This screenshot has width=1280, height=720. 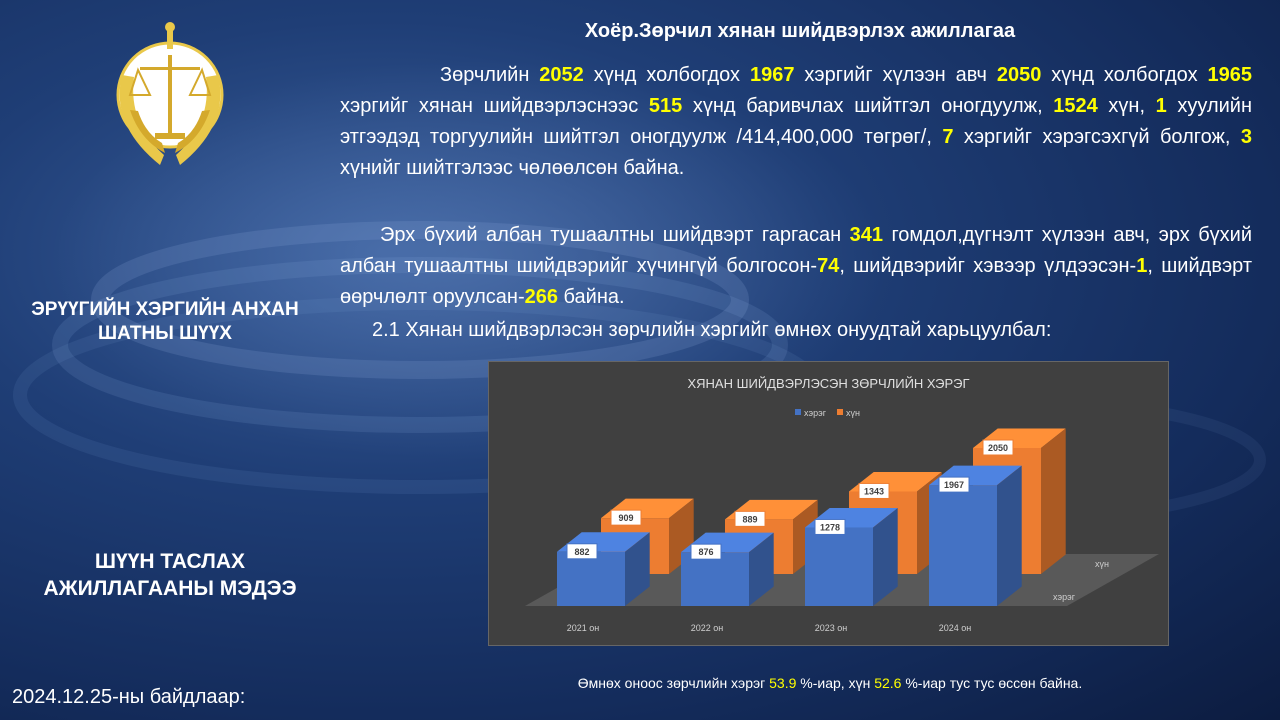 I want to click on bar-хүн-2-label: 1343, so click(x=874, y=491).